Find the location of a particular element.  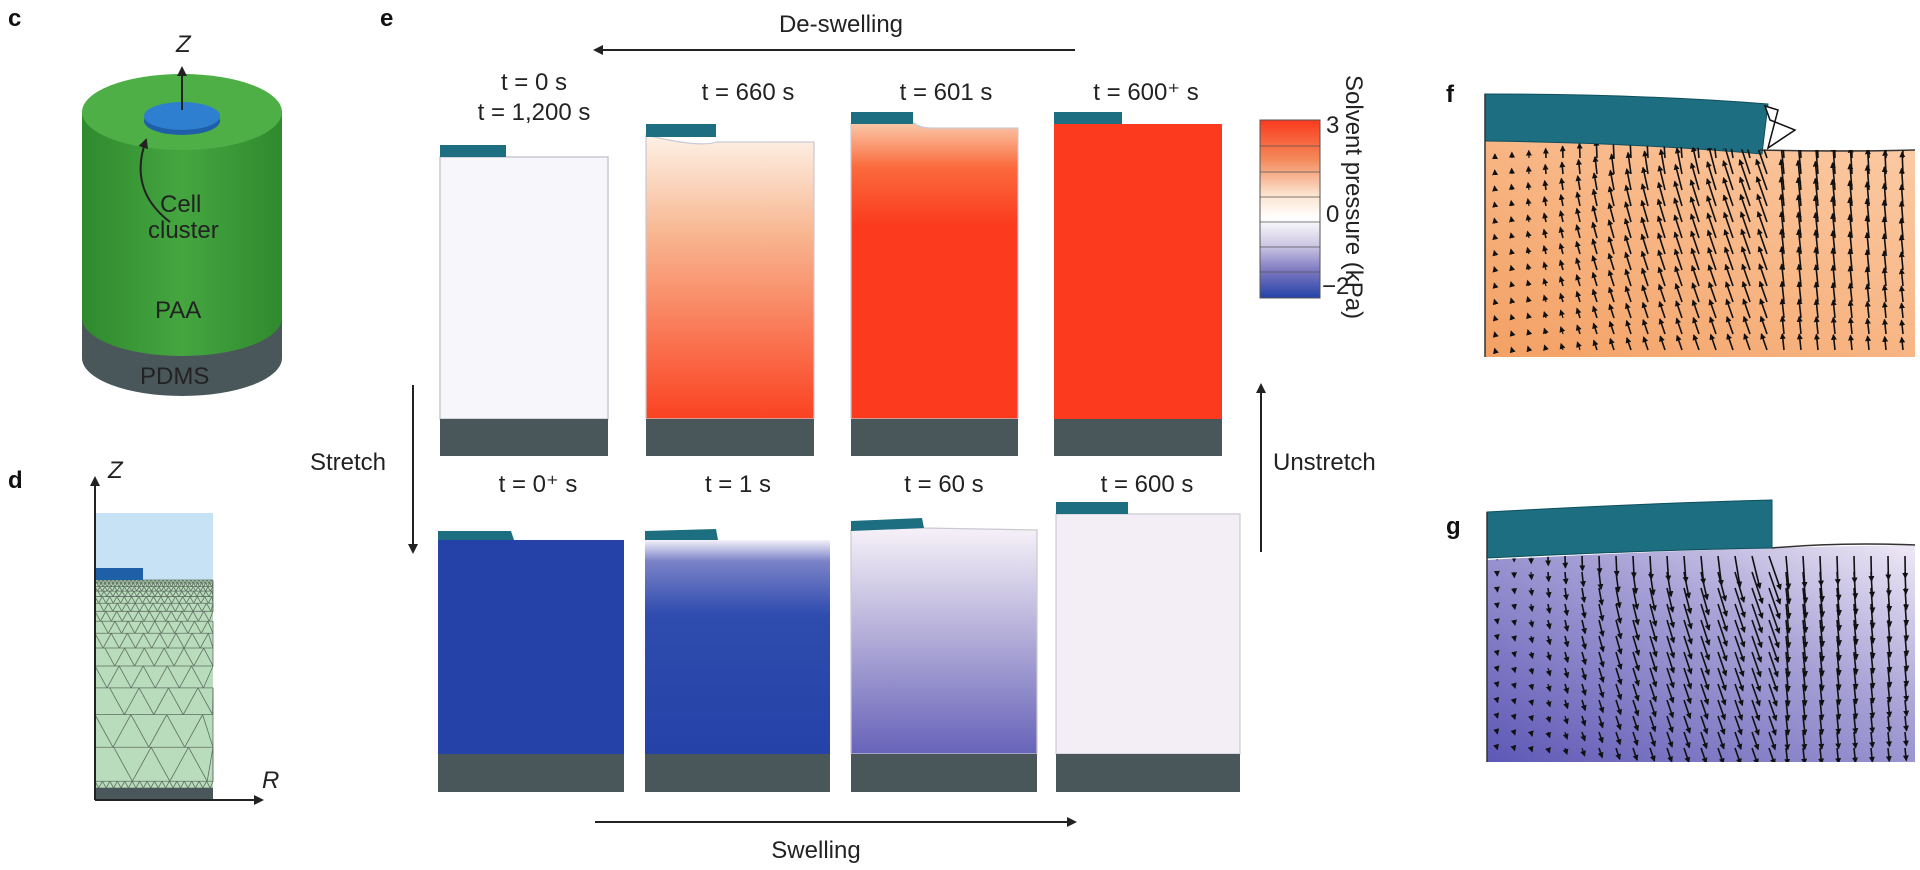

block-top-4: t = 600⁺ s is located at coordinates (1138, 267).